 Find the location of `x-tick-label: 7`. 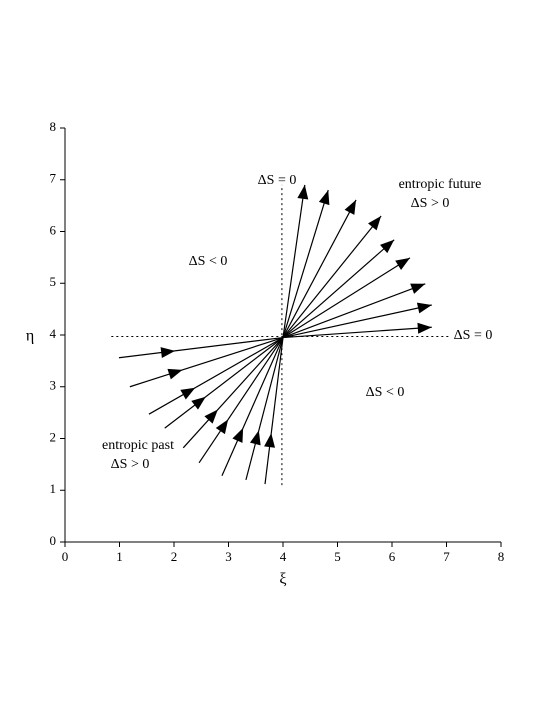

x-tick-label: 7 is located at coordinates (446, 556).